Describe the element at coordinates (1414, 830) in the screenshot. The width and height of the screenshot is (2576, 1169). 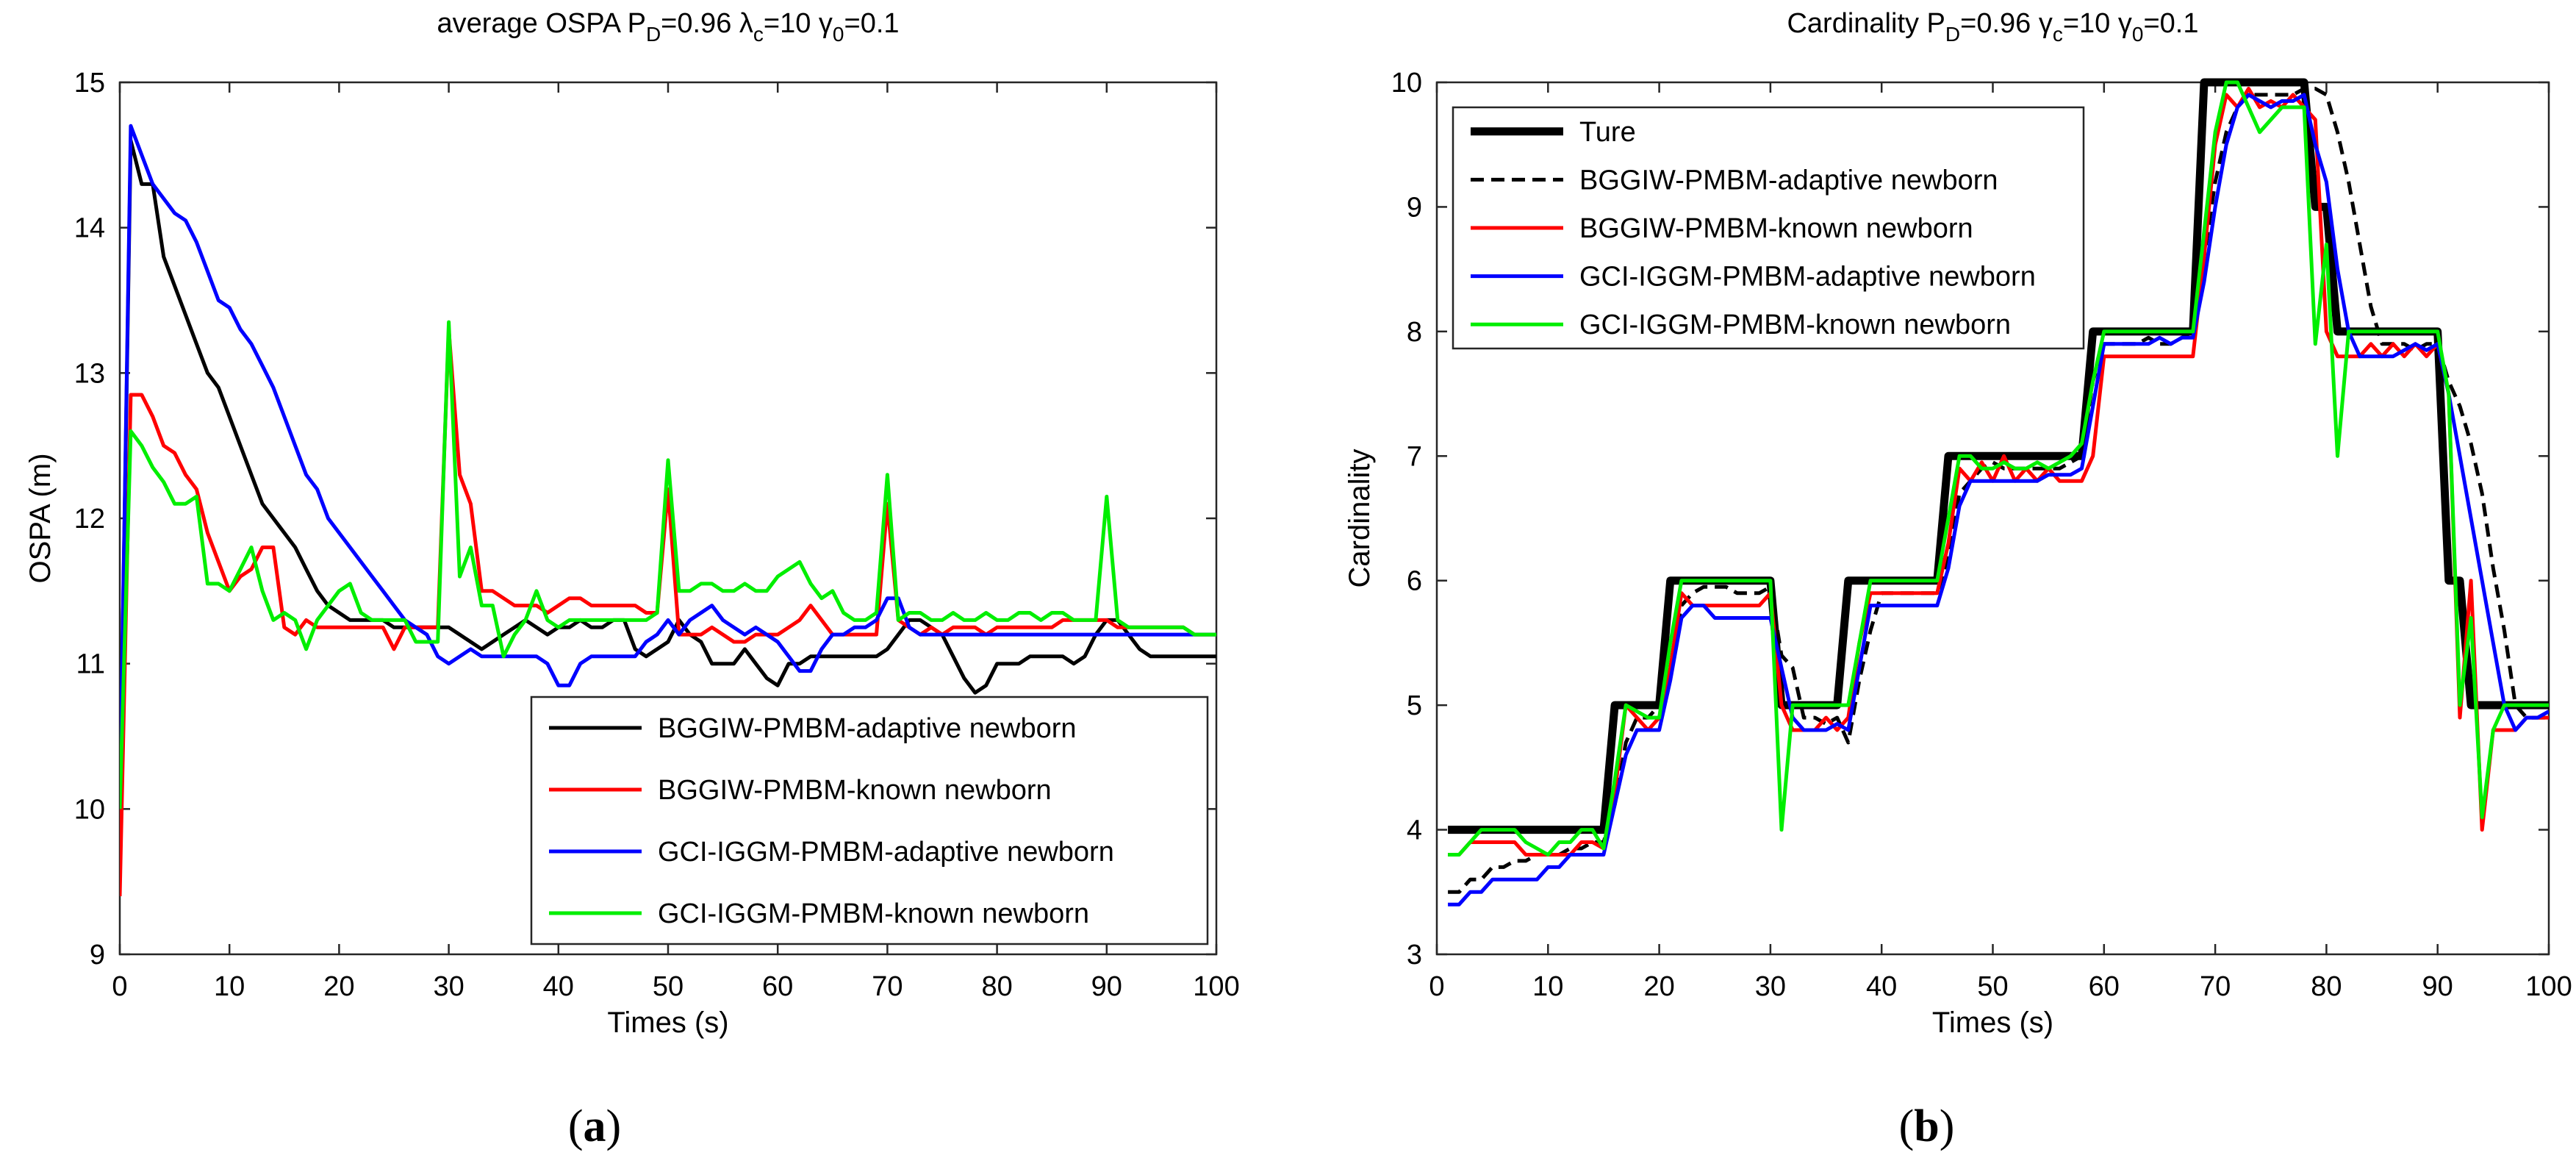
I see `y-tick-label: 4` at that location.